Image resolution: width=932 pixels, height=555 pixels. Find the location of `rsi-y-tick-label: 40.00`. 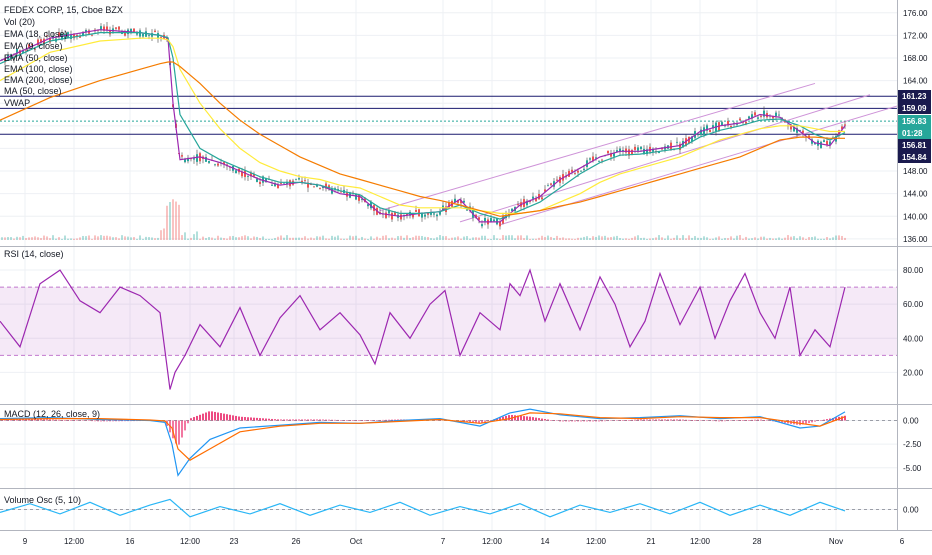

rsi-y-tick-label: 40.00 is located at coordinates (913, 338).